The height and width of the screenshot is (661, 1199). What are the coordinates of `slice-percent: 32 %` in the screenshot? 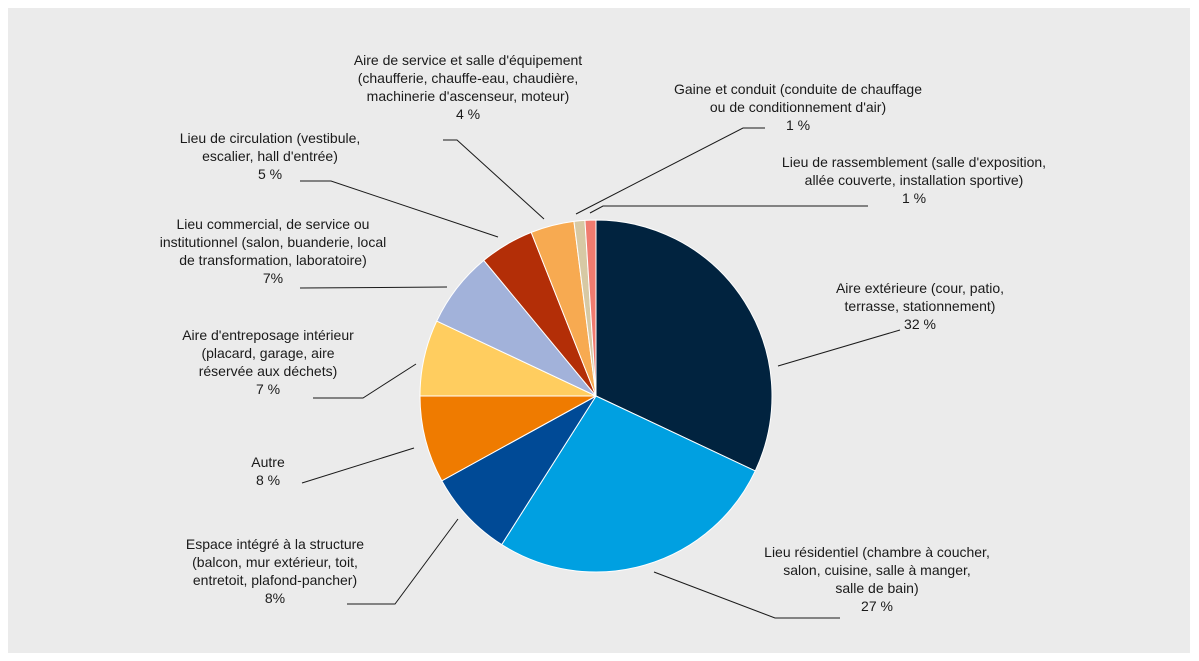 It's located at (920, 324).